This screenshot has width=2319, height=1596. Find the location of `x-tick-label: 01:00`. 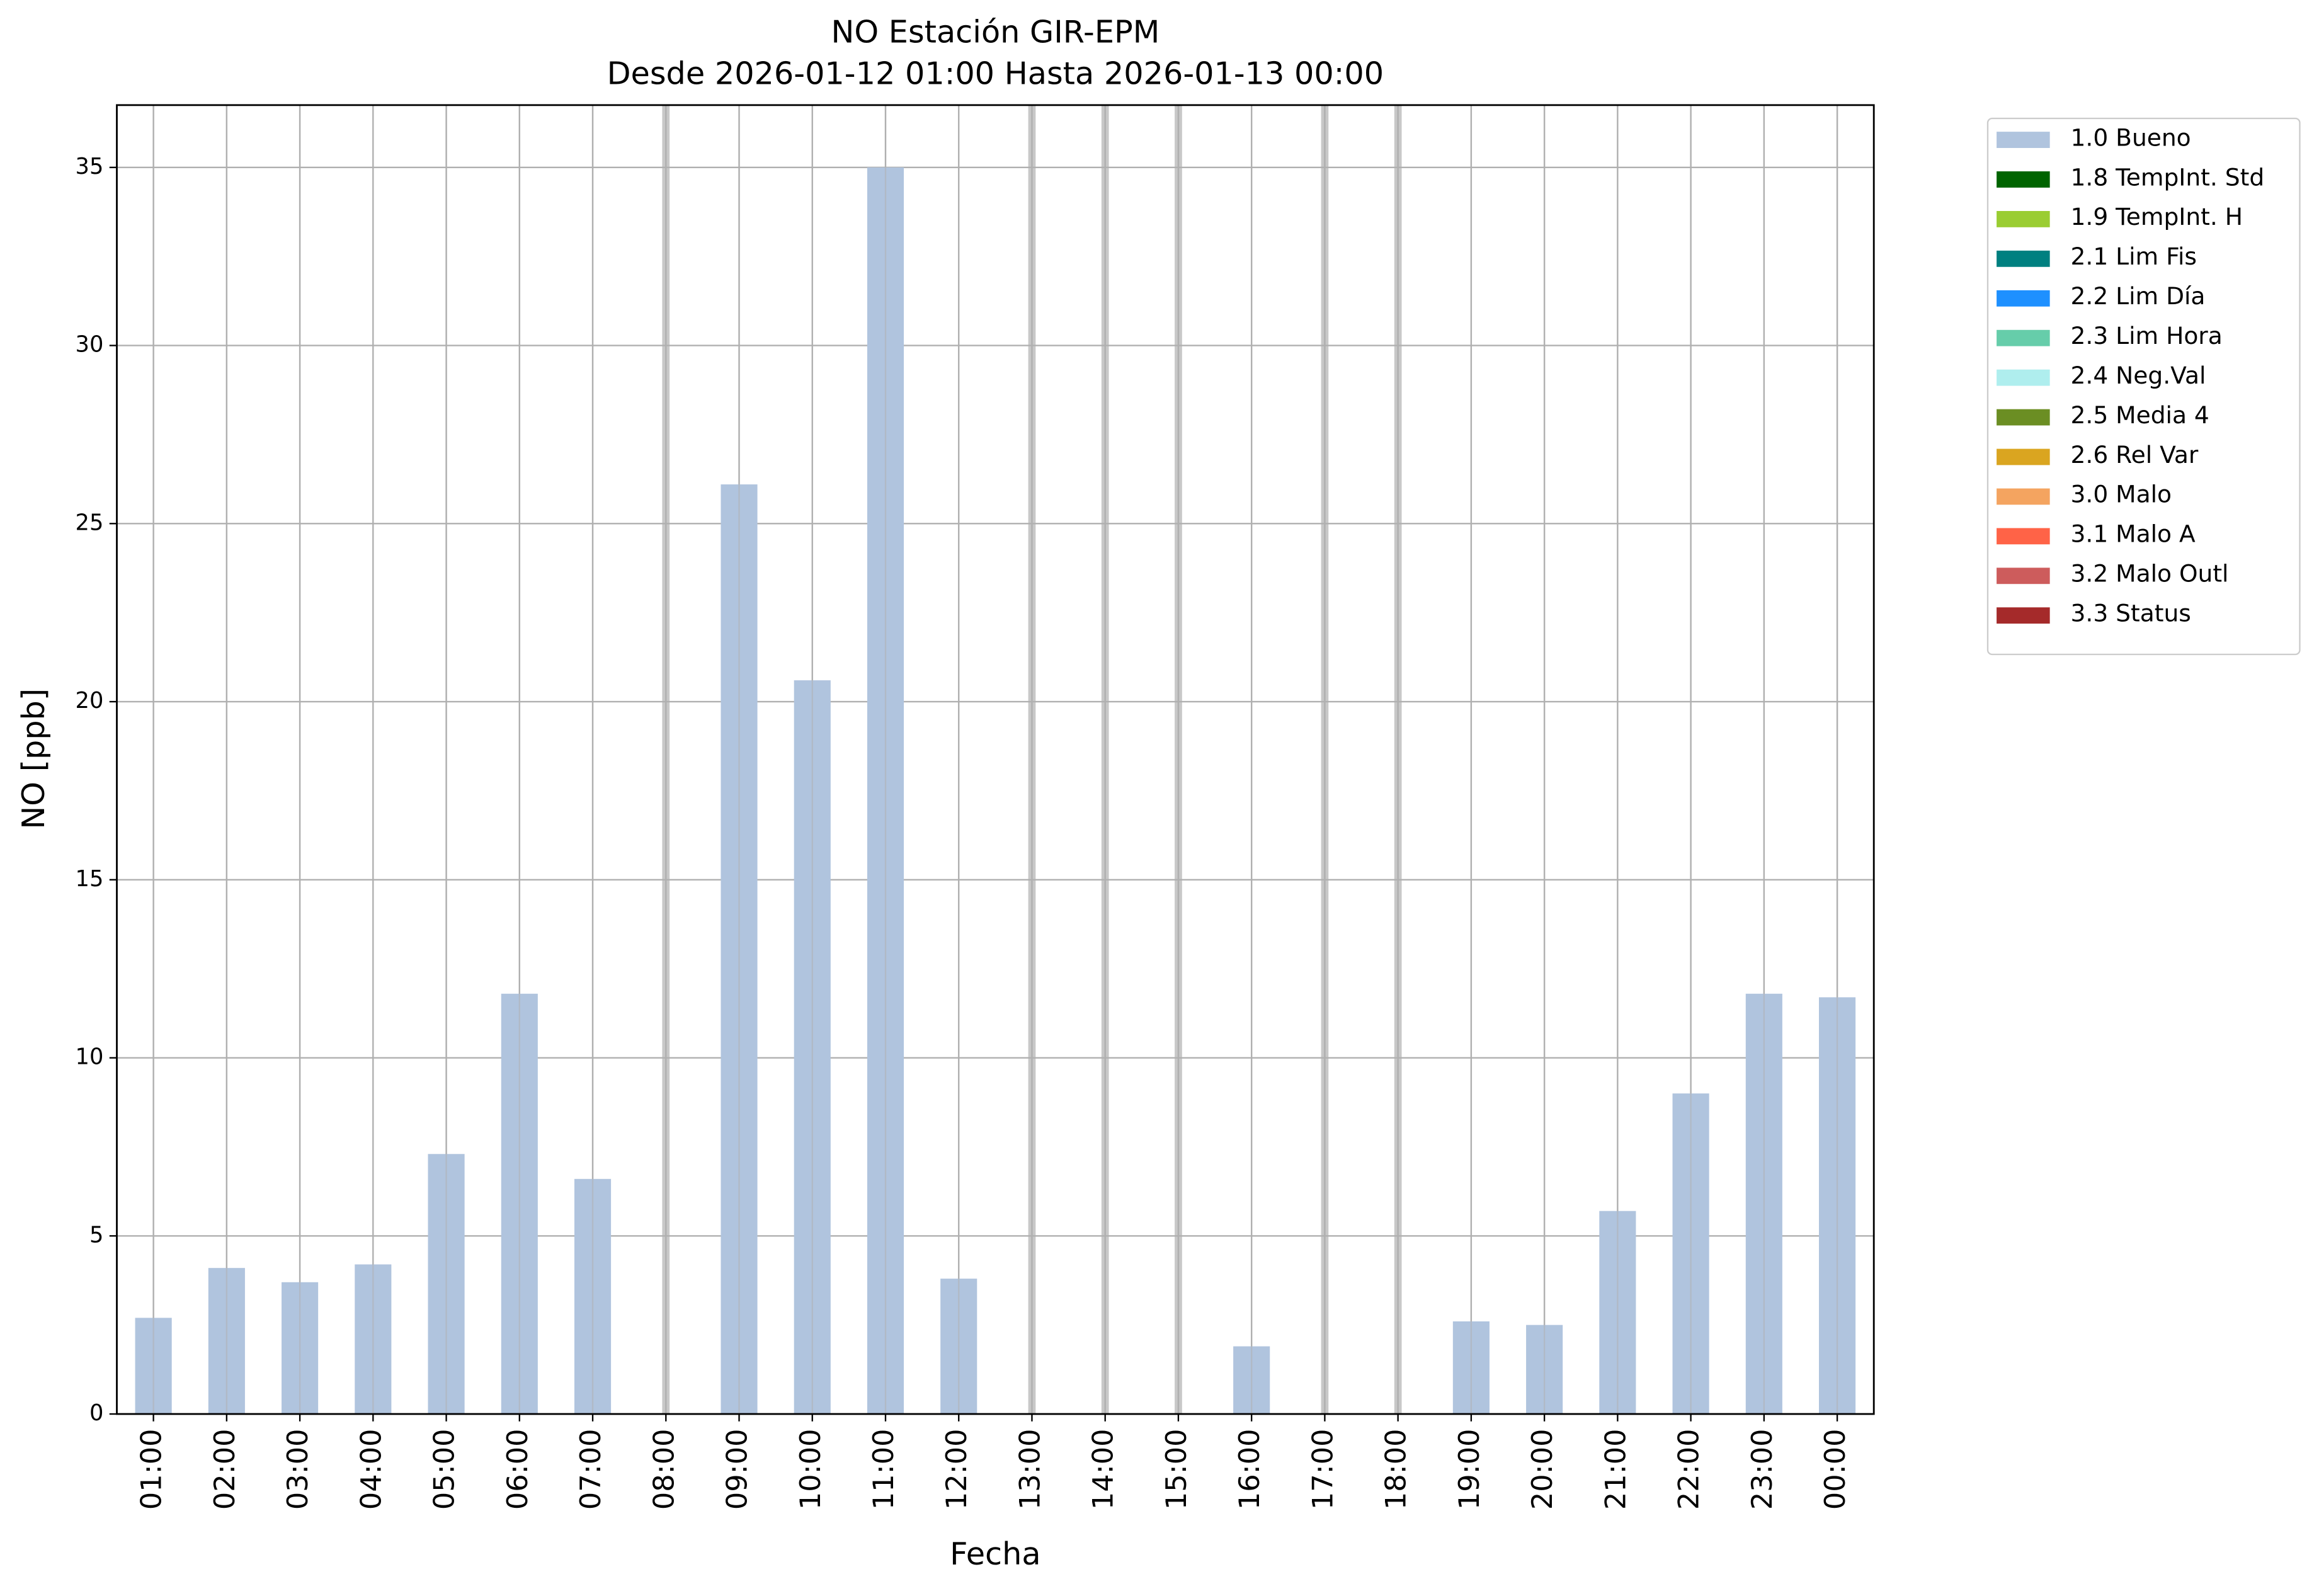

x-tick-label: 01:00 is located at coordinates (151, 1469).